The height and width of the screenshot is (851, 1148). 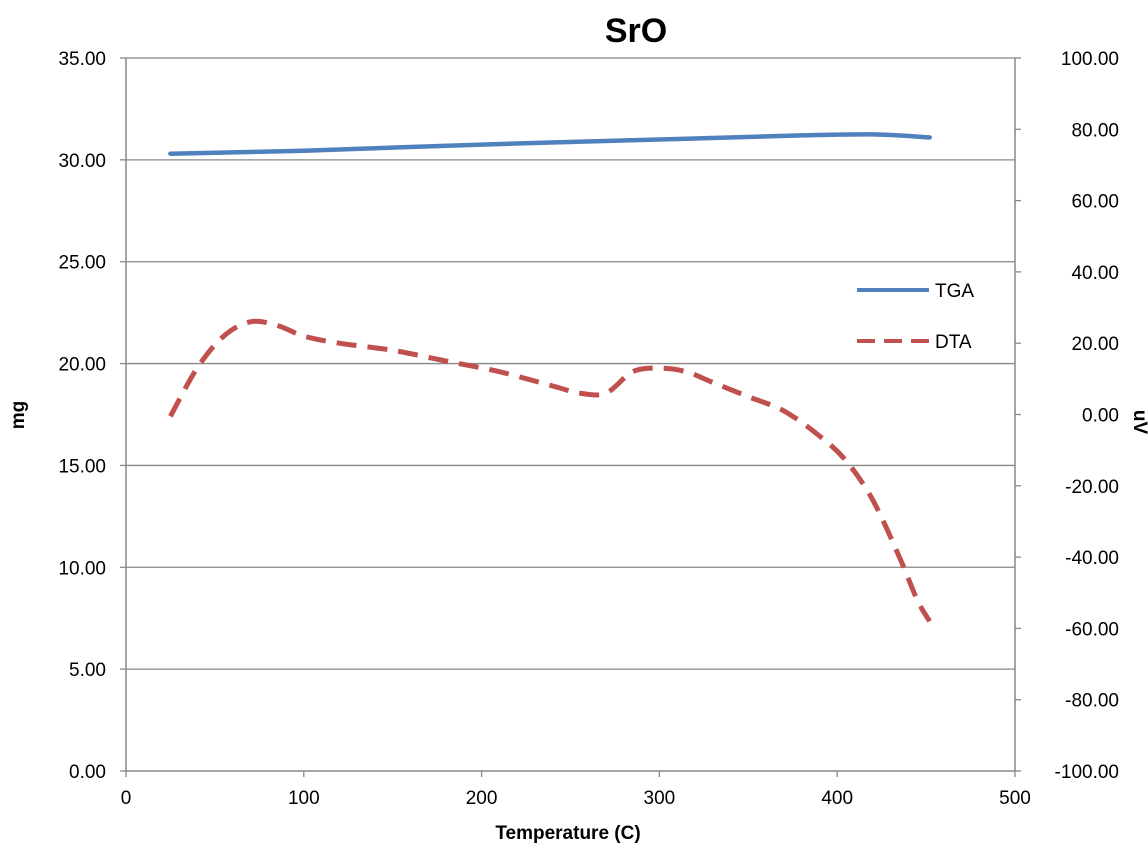 What do you see at coordinates (82, 161) in the screenshot?
I see `y-tick-label: 30.00` at bounding box center [82, 161].